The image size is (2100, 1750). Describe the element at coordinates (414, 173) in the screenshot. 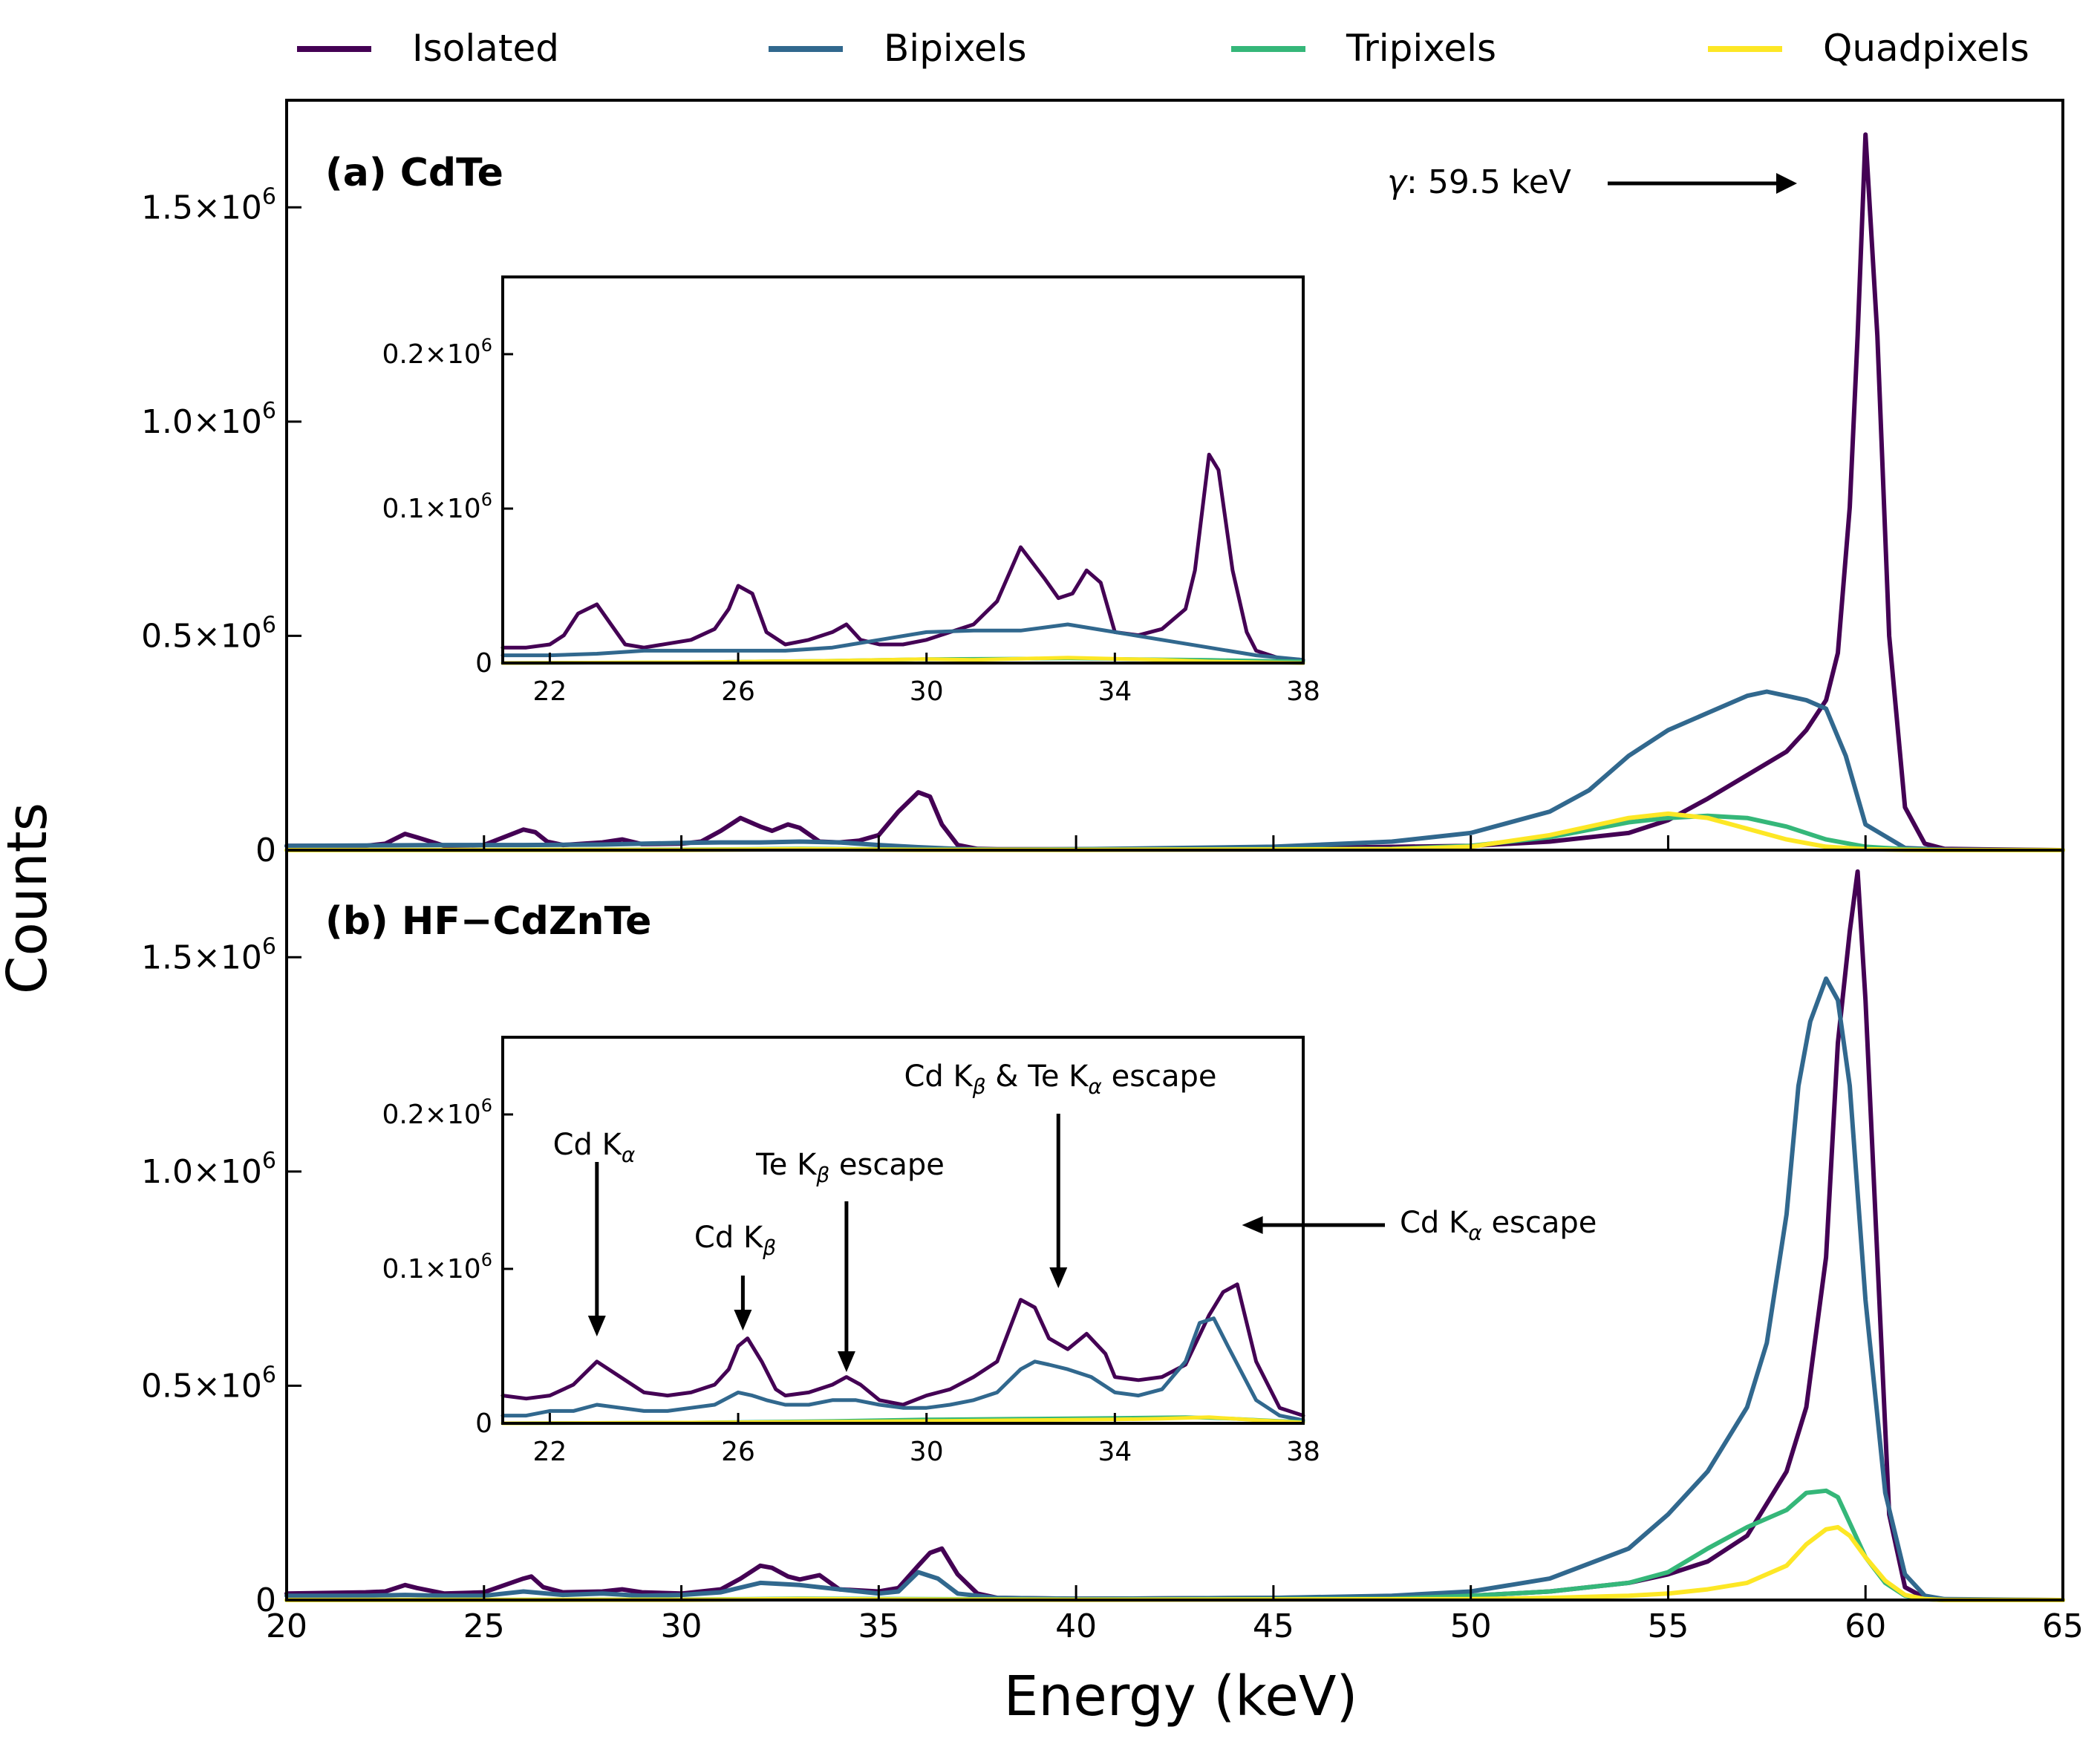

I see `panel-a-label: (a) CdTe` at that location.